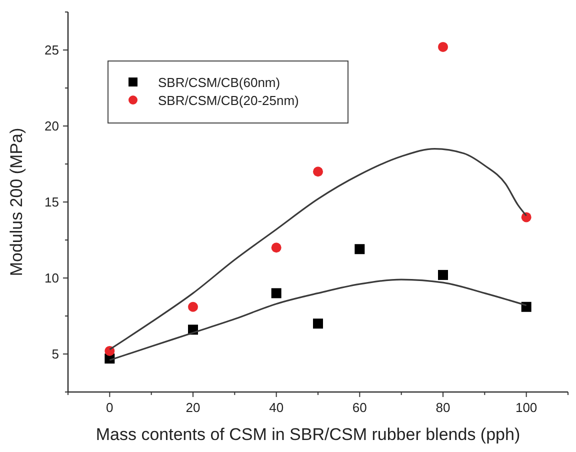 Image resolution: width=576 pixels, height=452 pixels. Describe the element at coordinates (359, 407) in the screenshot. I see `x-tick-label: 60` at that location.